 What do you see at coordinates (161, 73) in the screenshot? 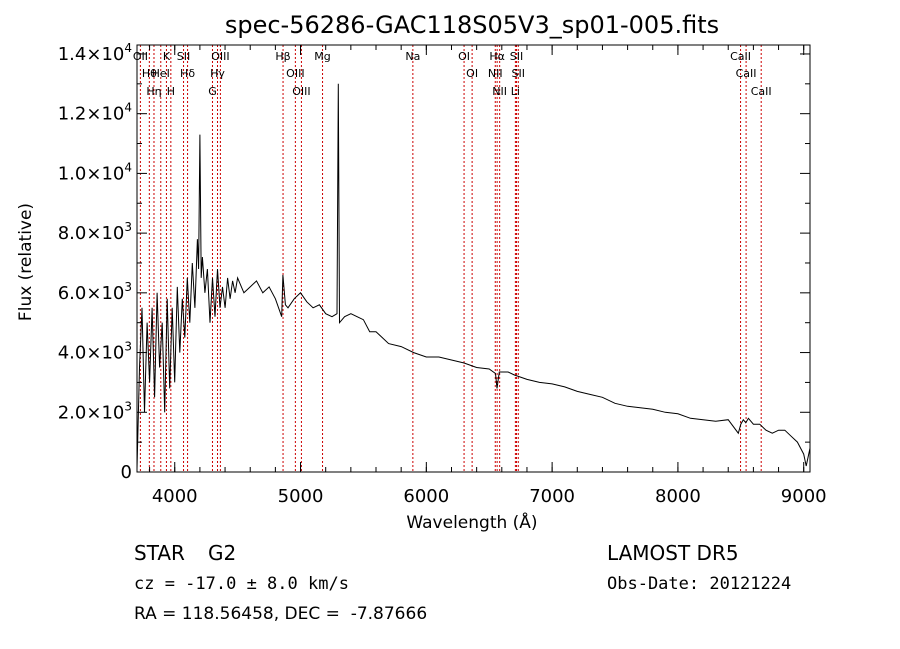
I see `spectral-line-label: HeI` at bounding box center [161, 73].